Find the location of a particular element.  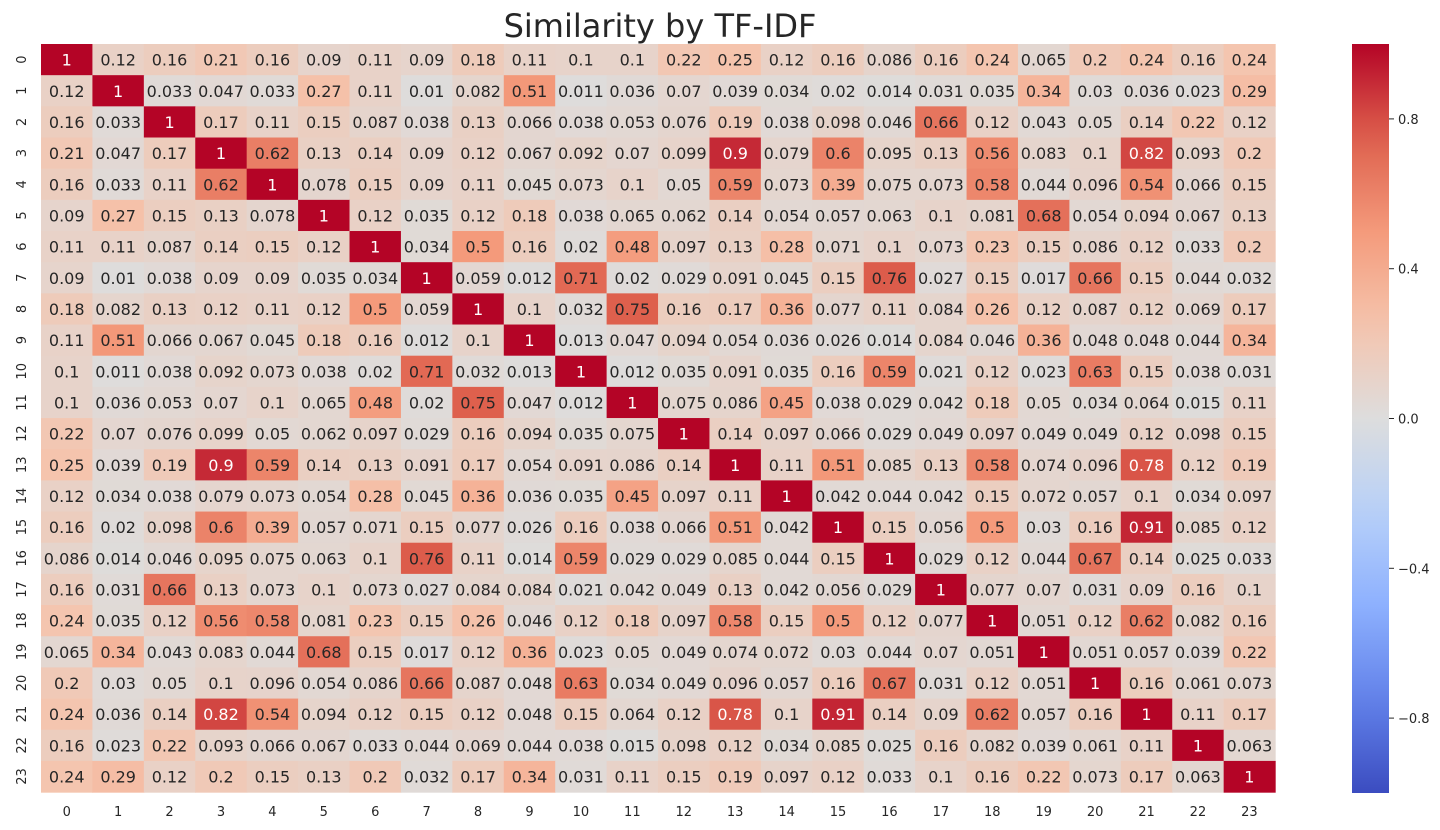

cell-value-label: 0.097 is located at coordinates (787, 434).